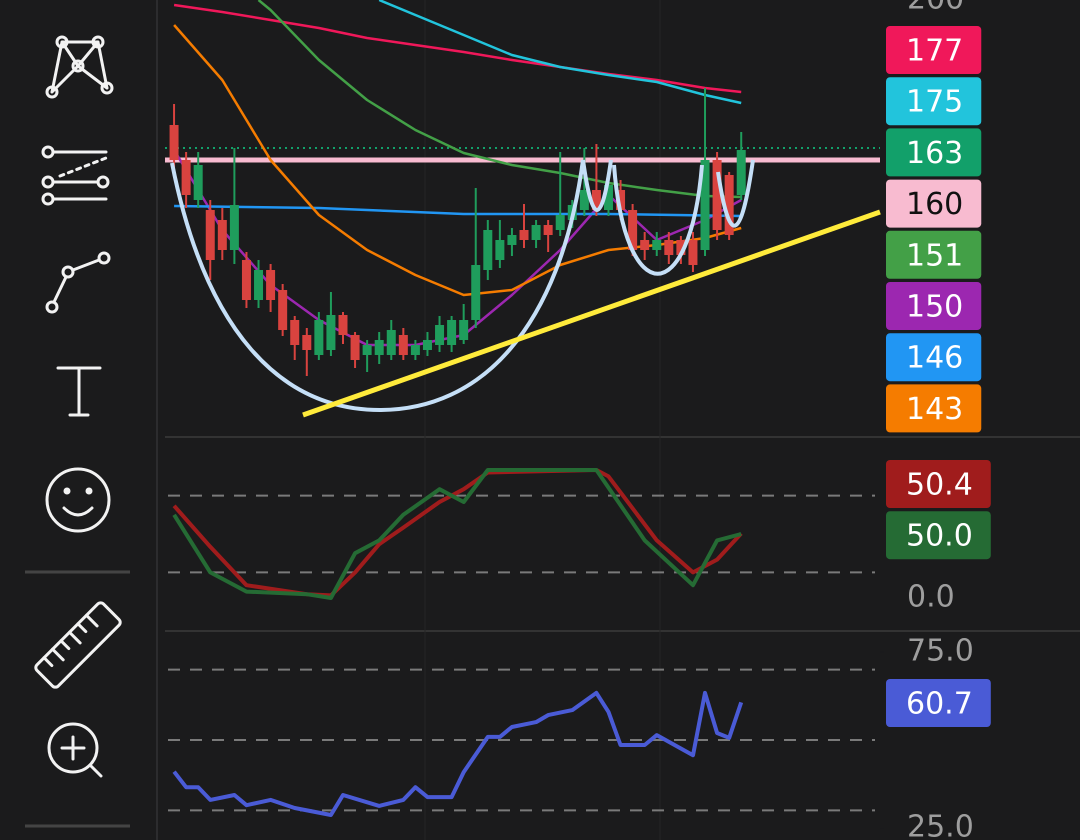 The image size is (1080, 840). I want to click on zoom-tool, so click(75, 750).